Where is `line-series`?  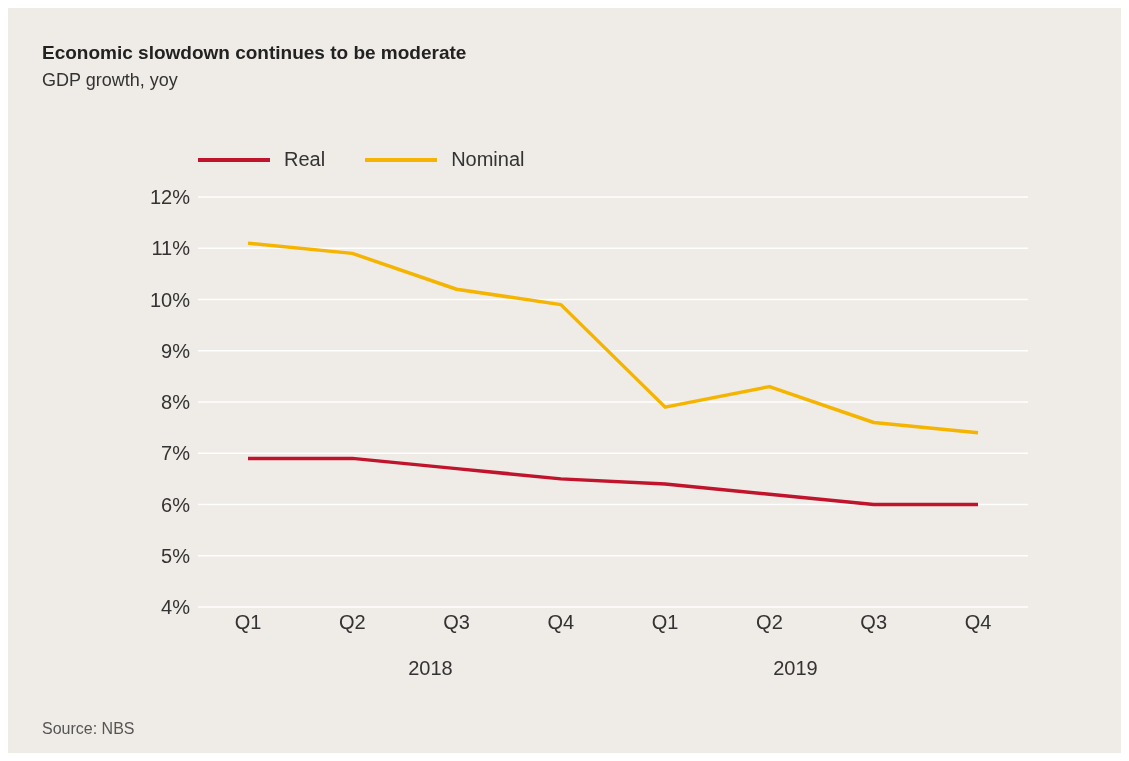 line-series is located at coordinates (613, 481).